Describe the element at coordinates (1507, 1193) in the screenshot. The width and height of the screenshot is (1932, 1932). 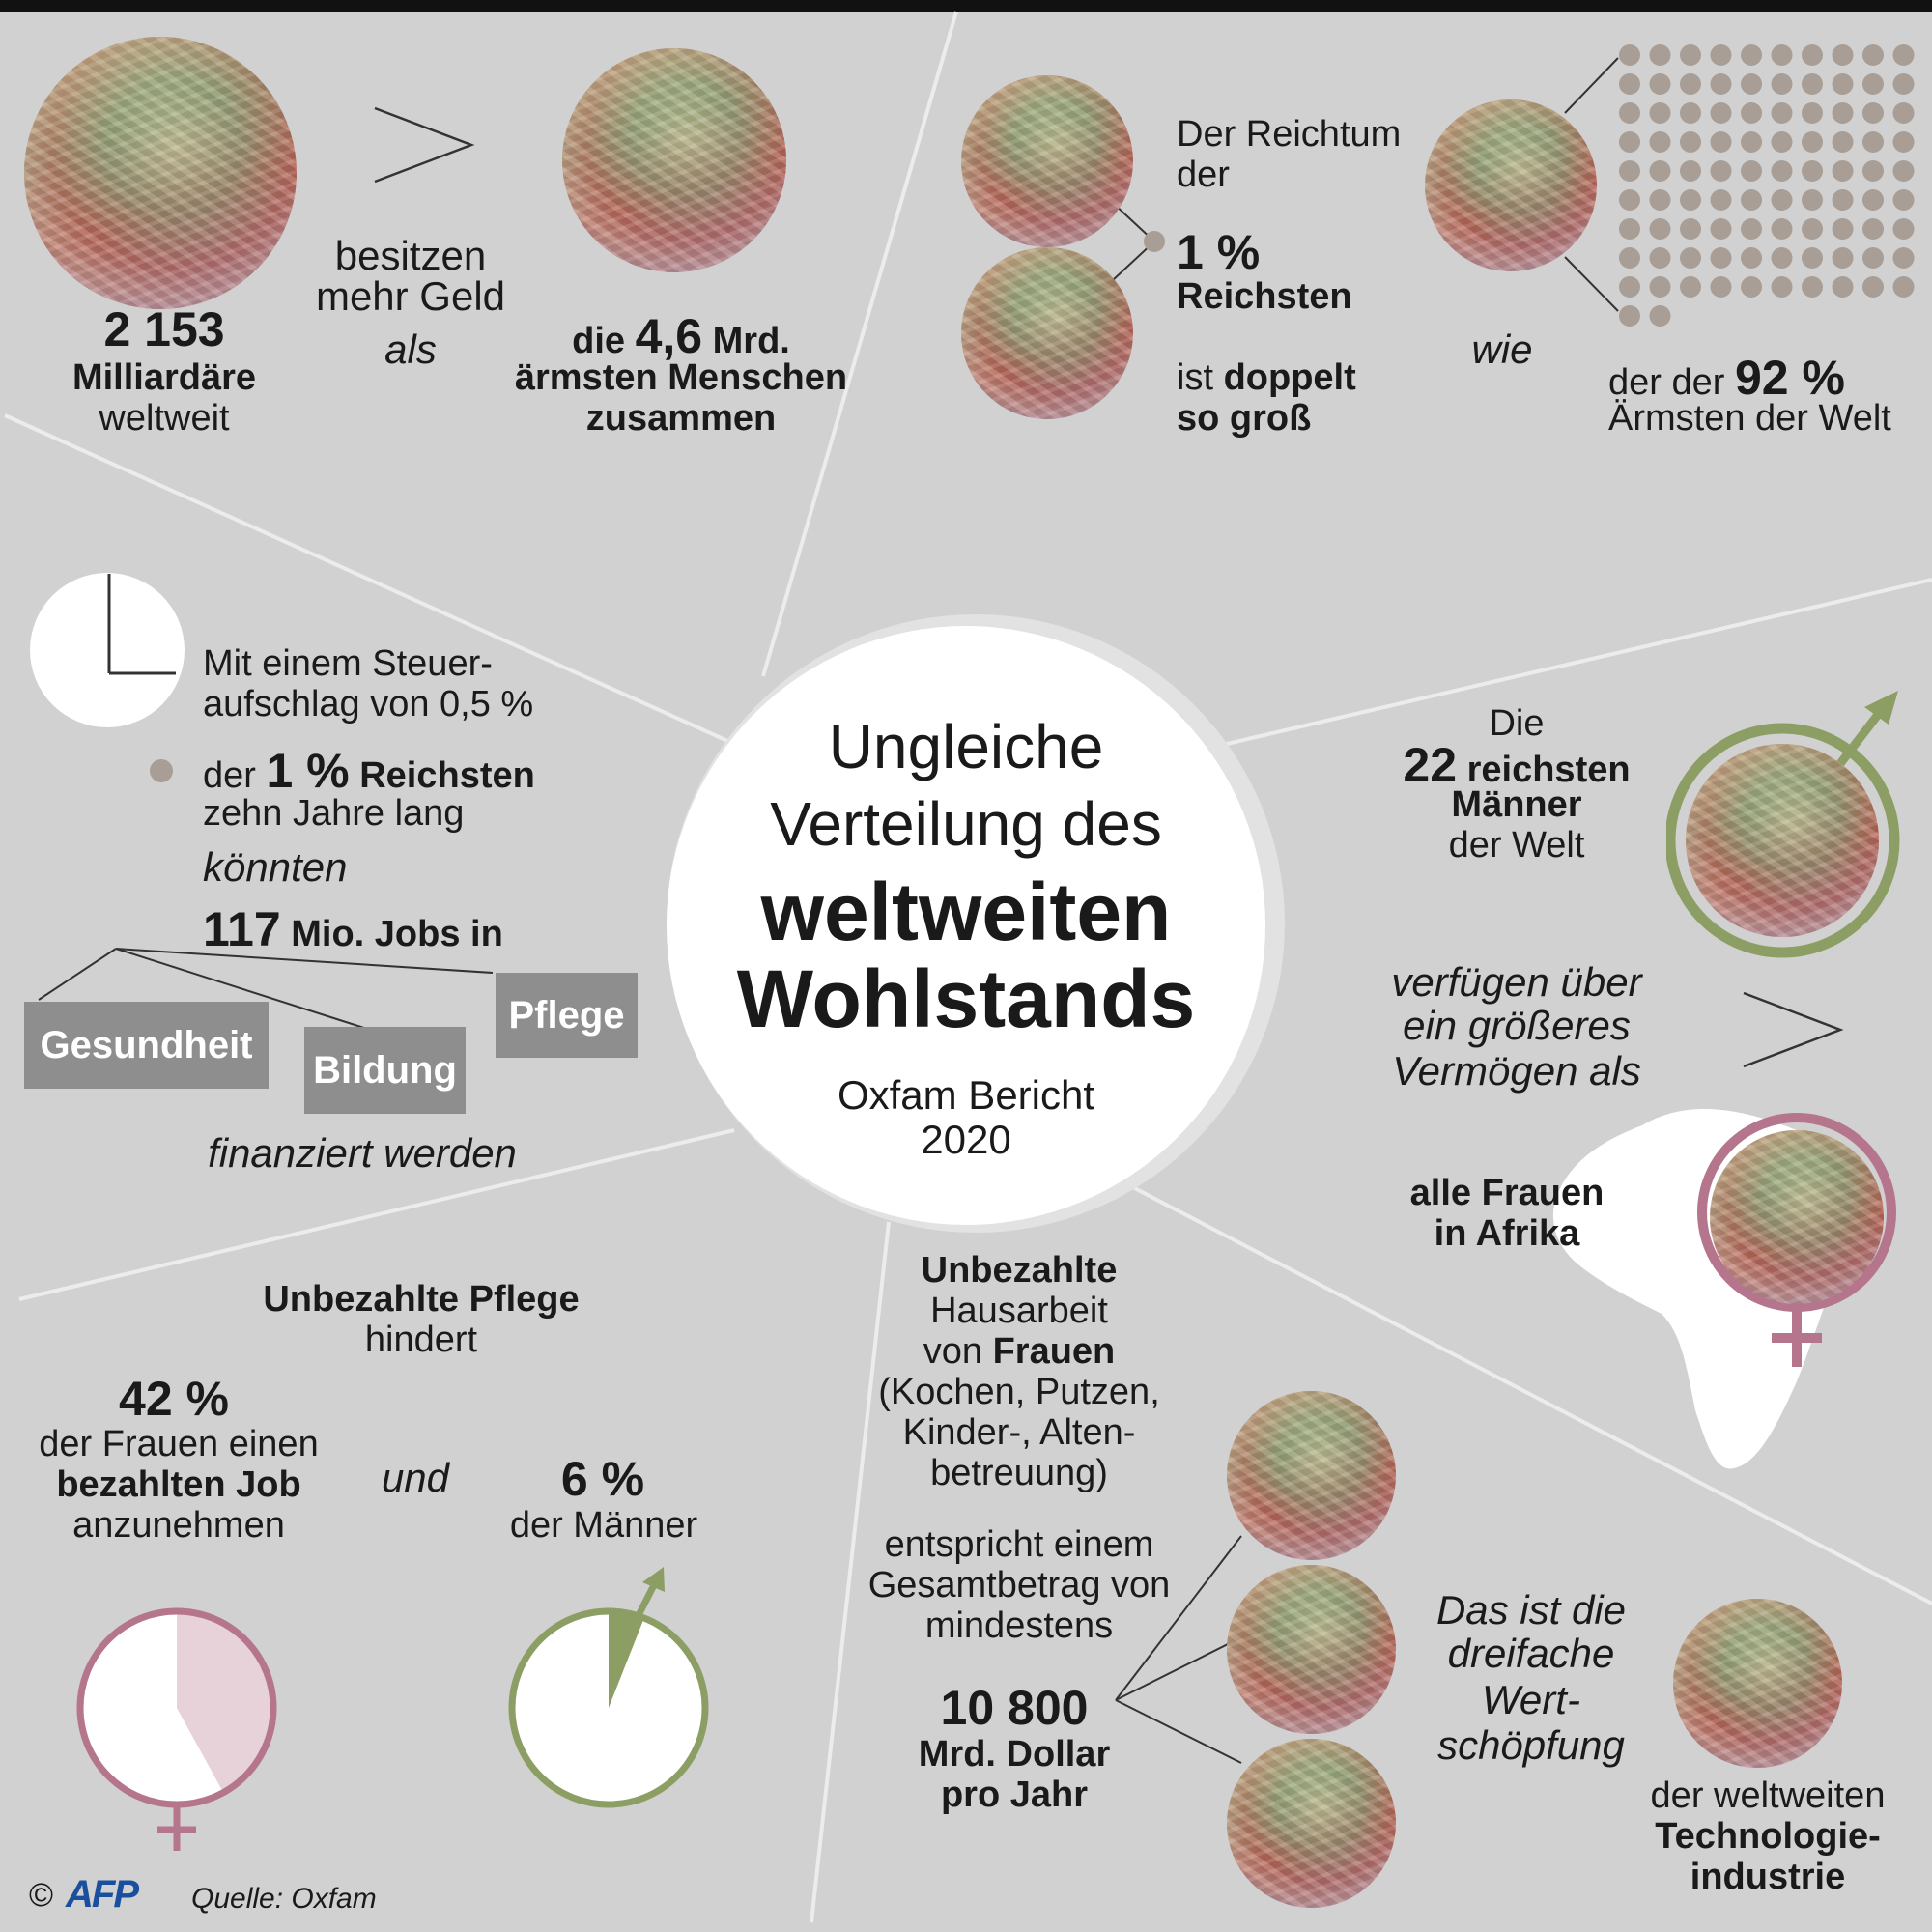
I see `frauen-afrika-line1: alle Frauen` at that location.